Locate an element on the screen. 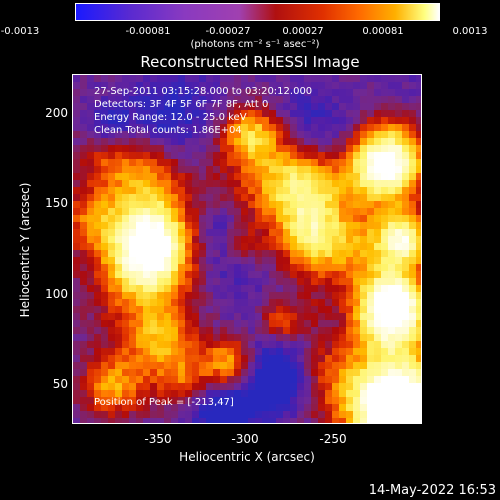  colorbar-tick: -0.00081 is located at coordinates (148, 31).